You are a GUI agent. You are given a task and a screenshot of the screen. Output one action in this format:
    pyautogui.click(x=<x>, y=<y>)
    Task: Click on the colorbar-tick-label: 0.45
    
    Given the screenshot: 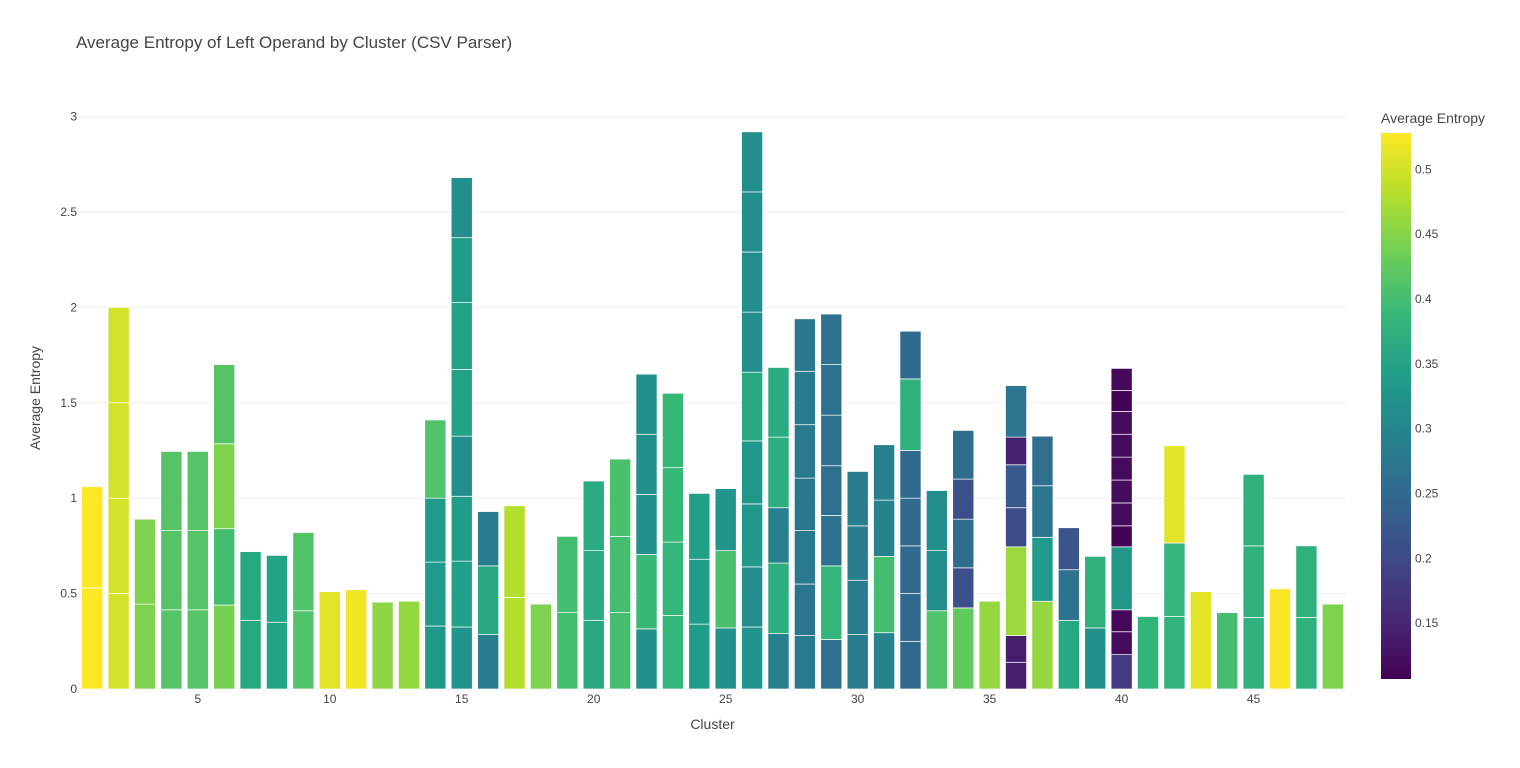 What is the action you would take?
    pyautogui.click(x=1427, y=234)
    